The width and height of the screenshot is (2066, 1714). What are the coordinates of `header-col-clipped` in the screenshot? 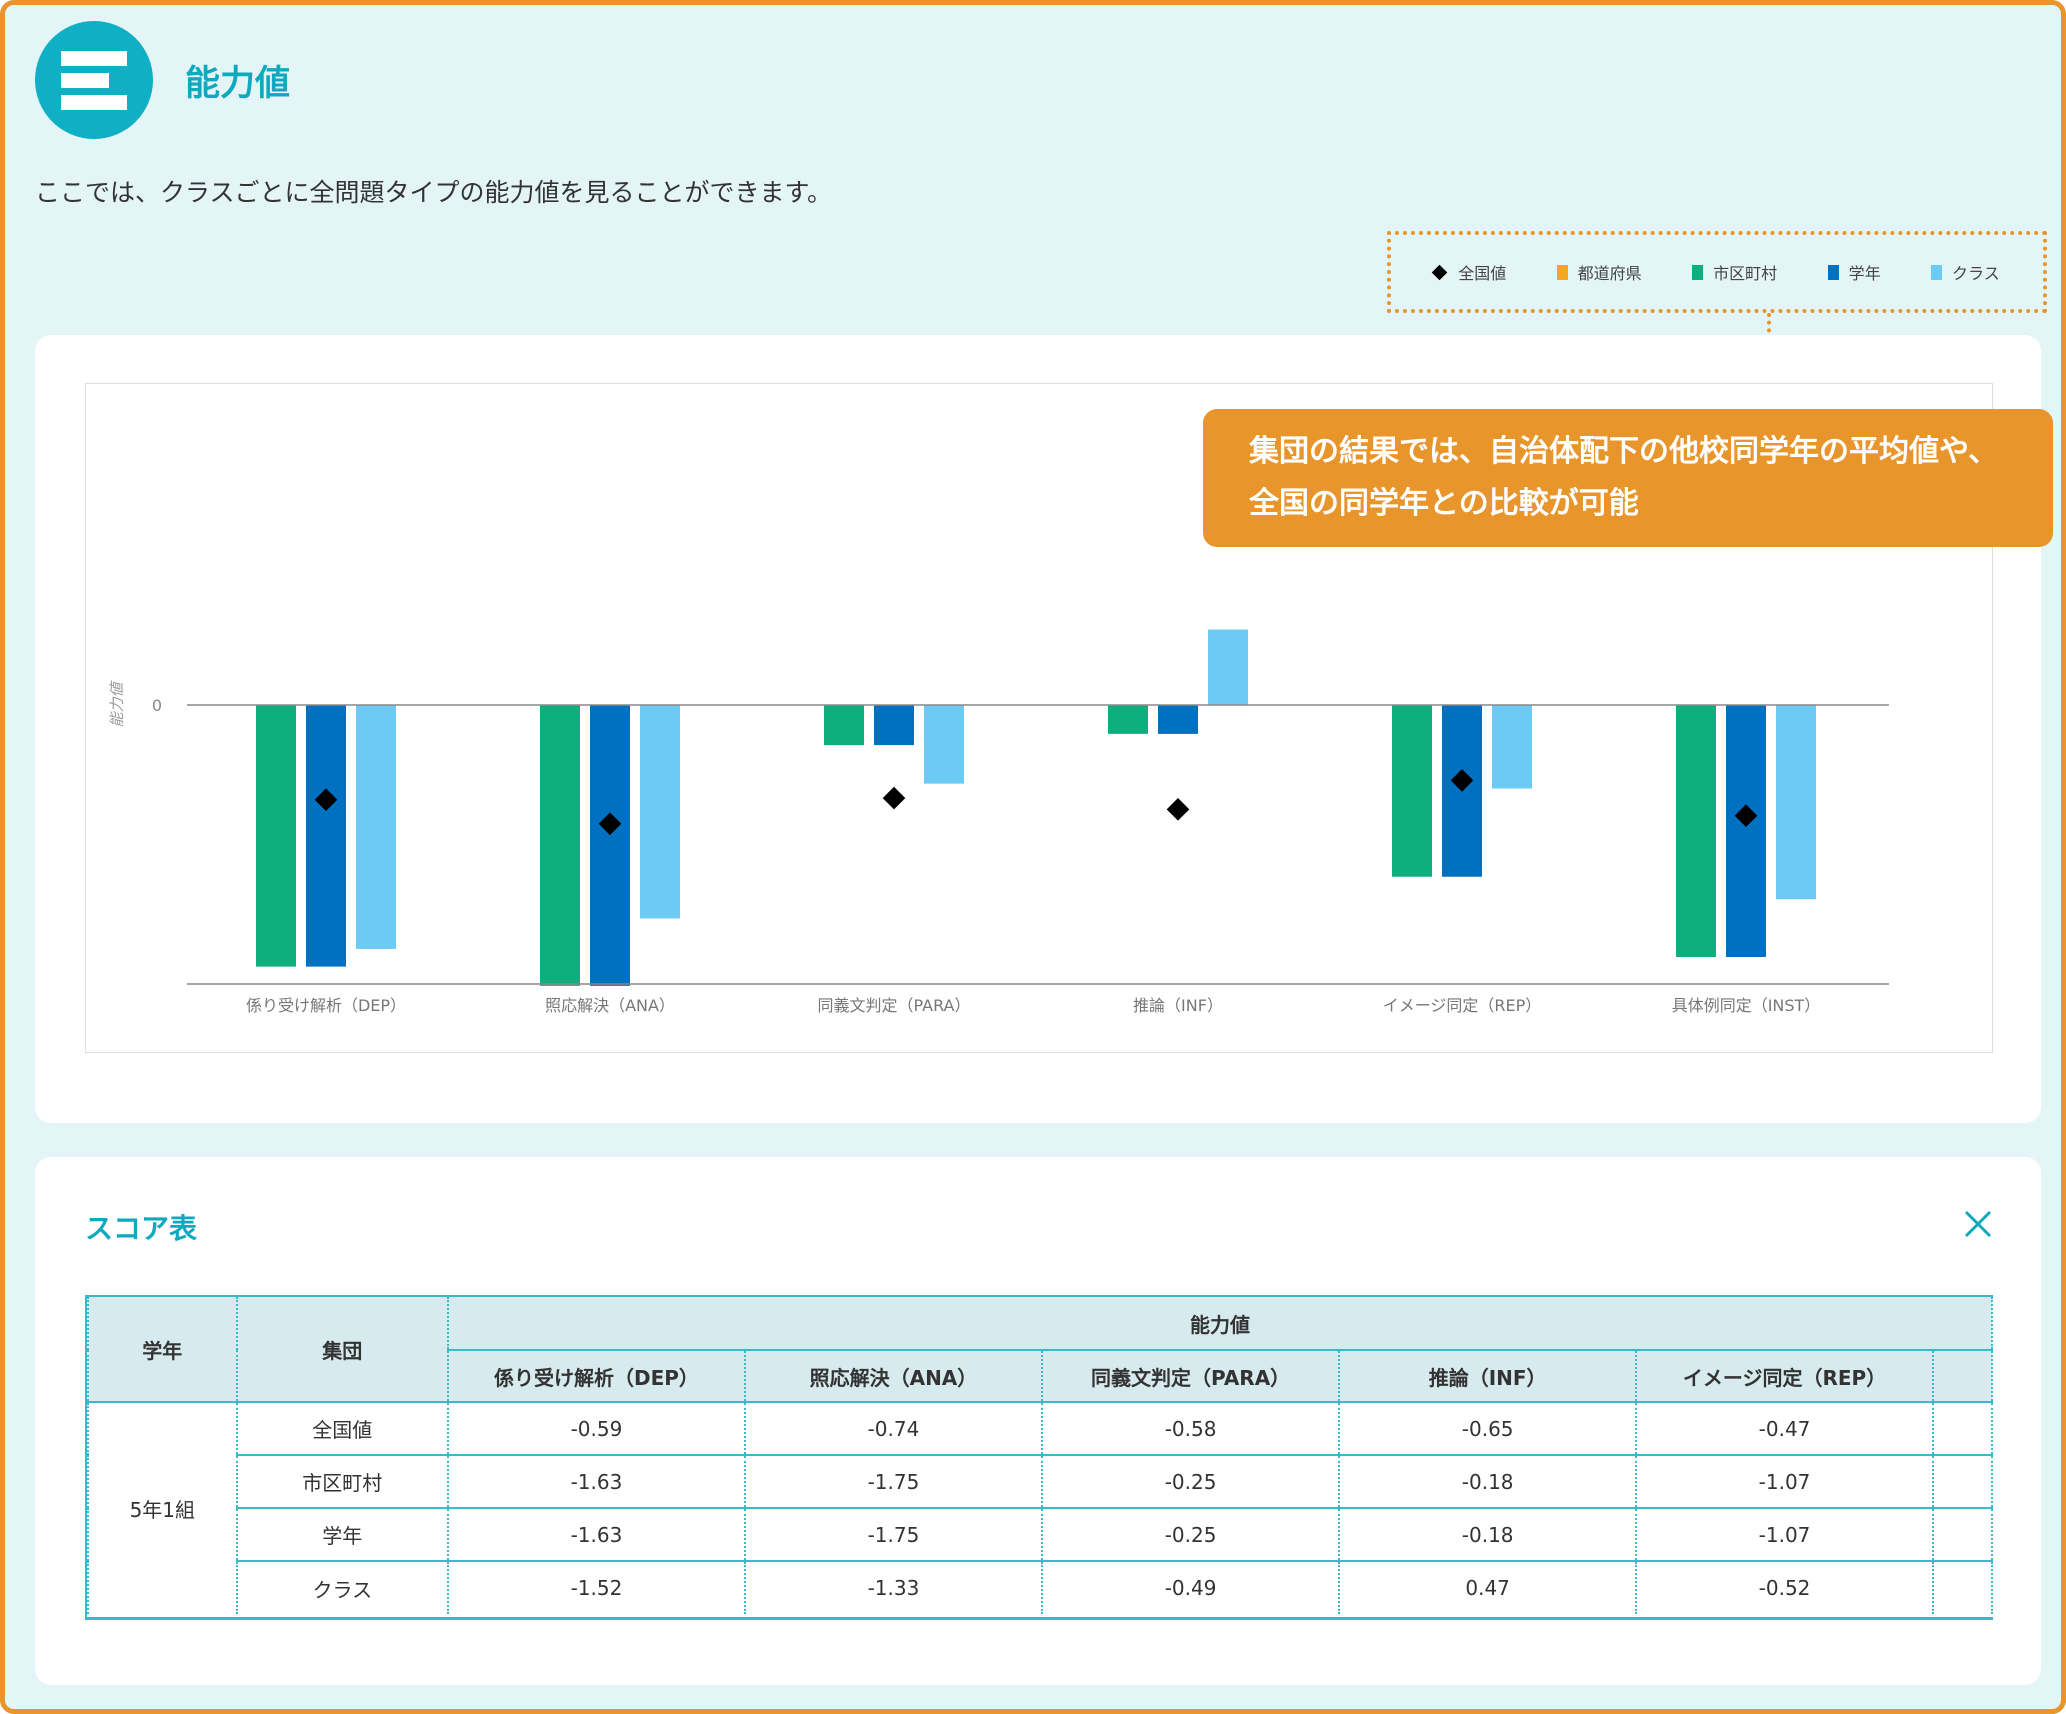 It's located at (1962, 1376).